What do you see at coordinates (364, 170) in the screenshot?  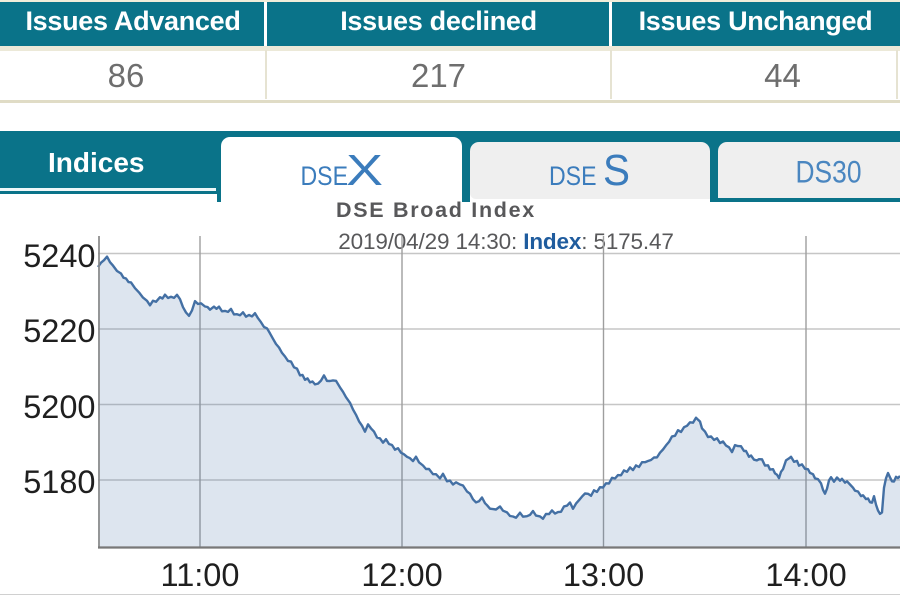 I see `svg-text: X` at bounding box center [364, 170].